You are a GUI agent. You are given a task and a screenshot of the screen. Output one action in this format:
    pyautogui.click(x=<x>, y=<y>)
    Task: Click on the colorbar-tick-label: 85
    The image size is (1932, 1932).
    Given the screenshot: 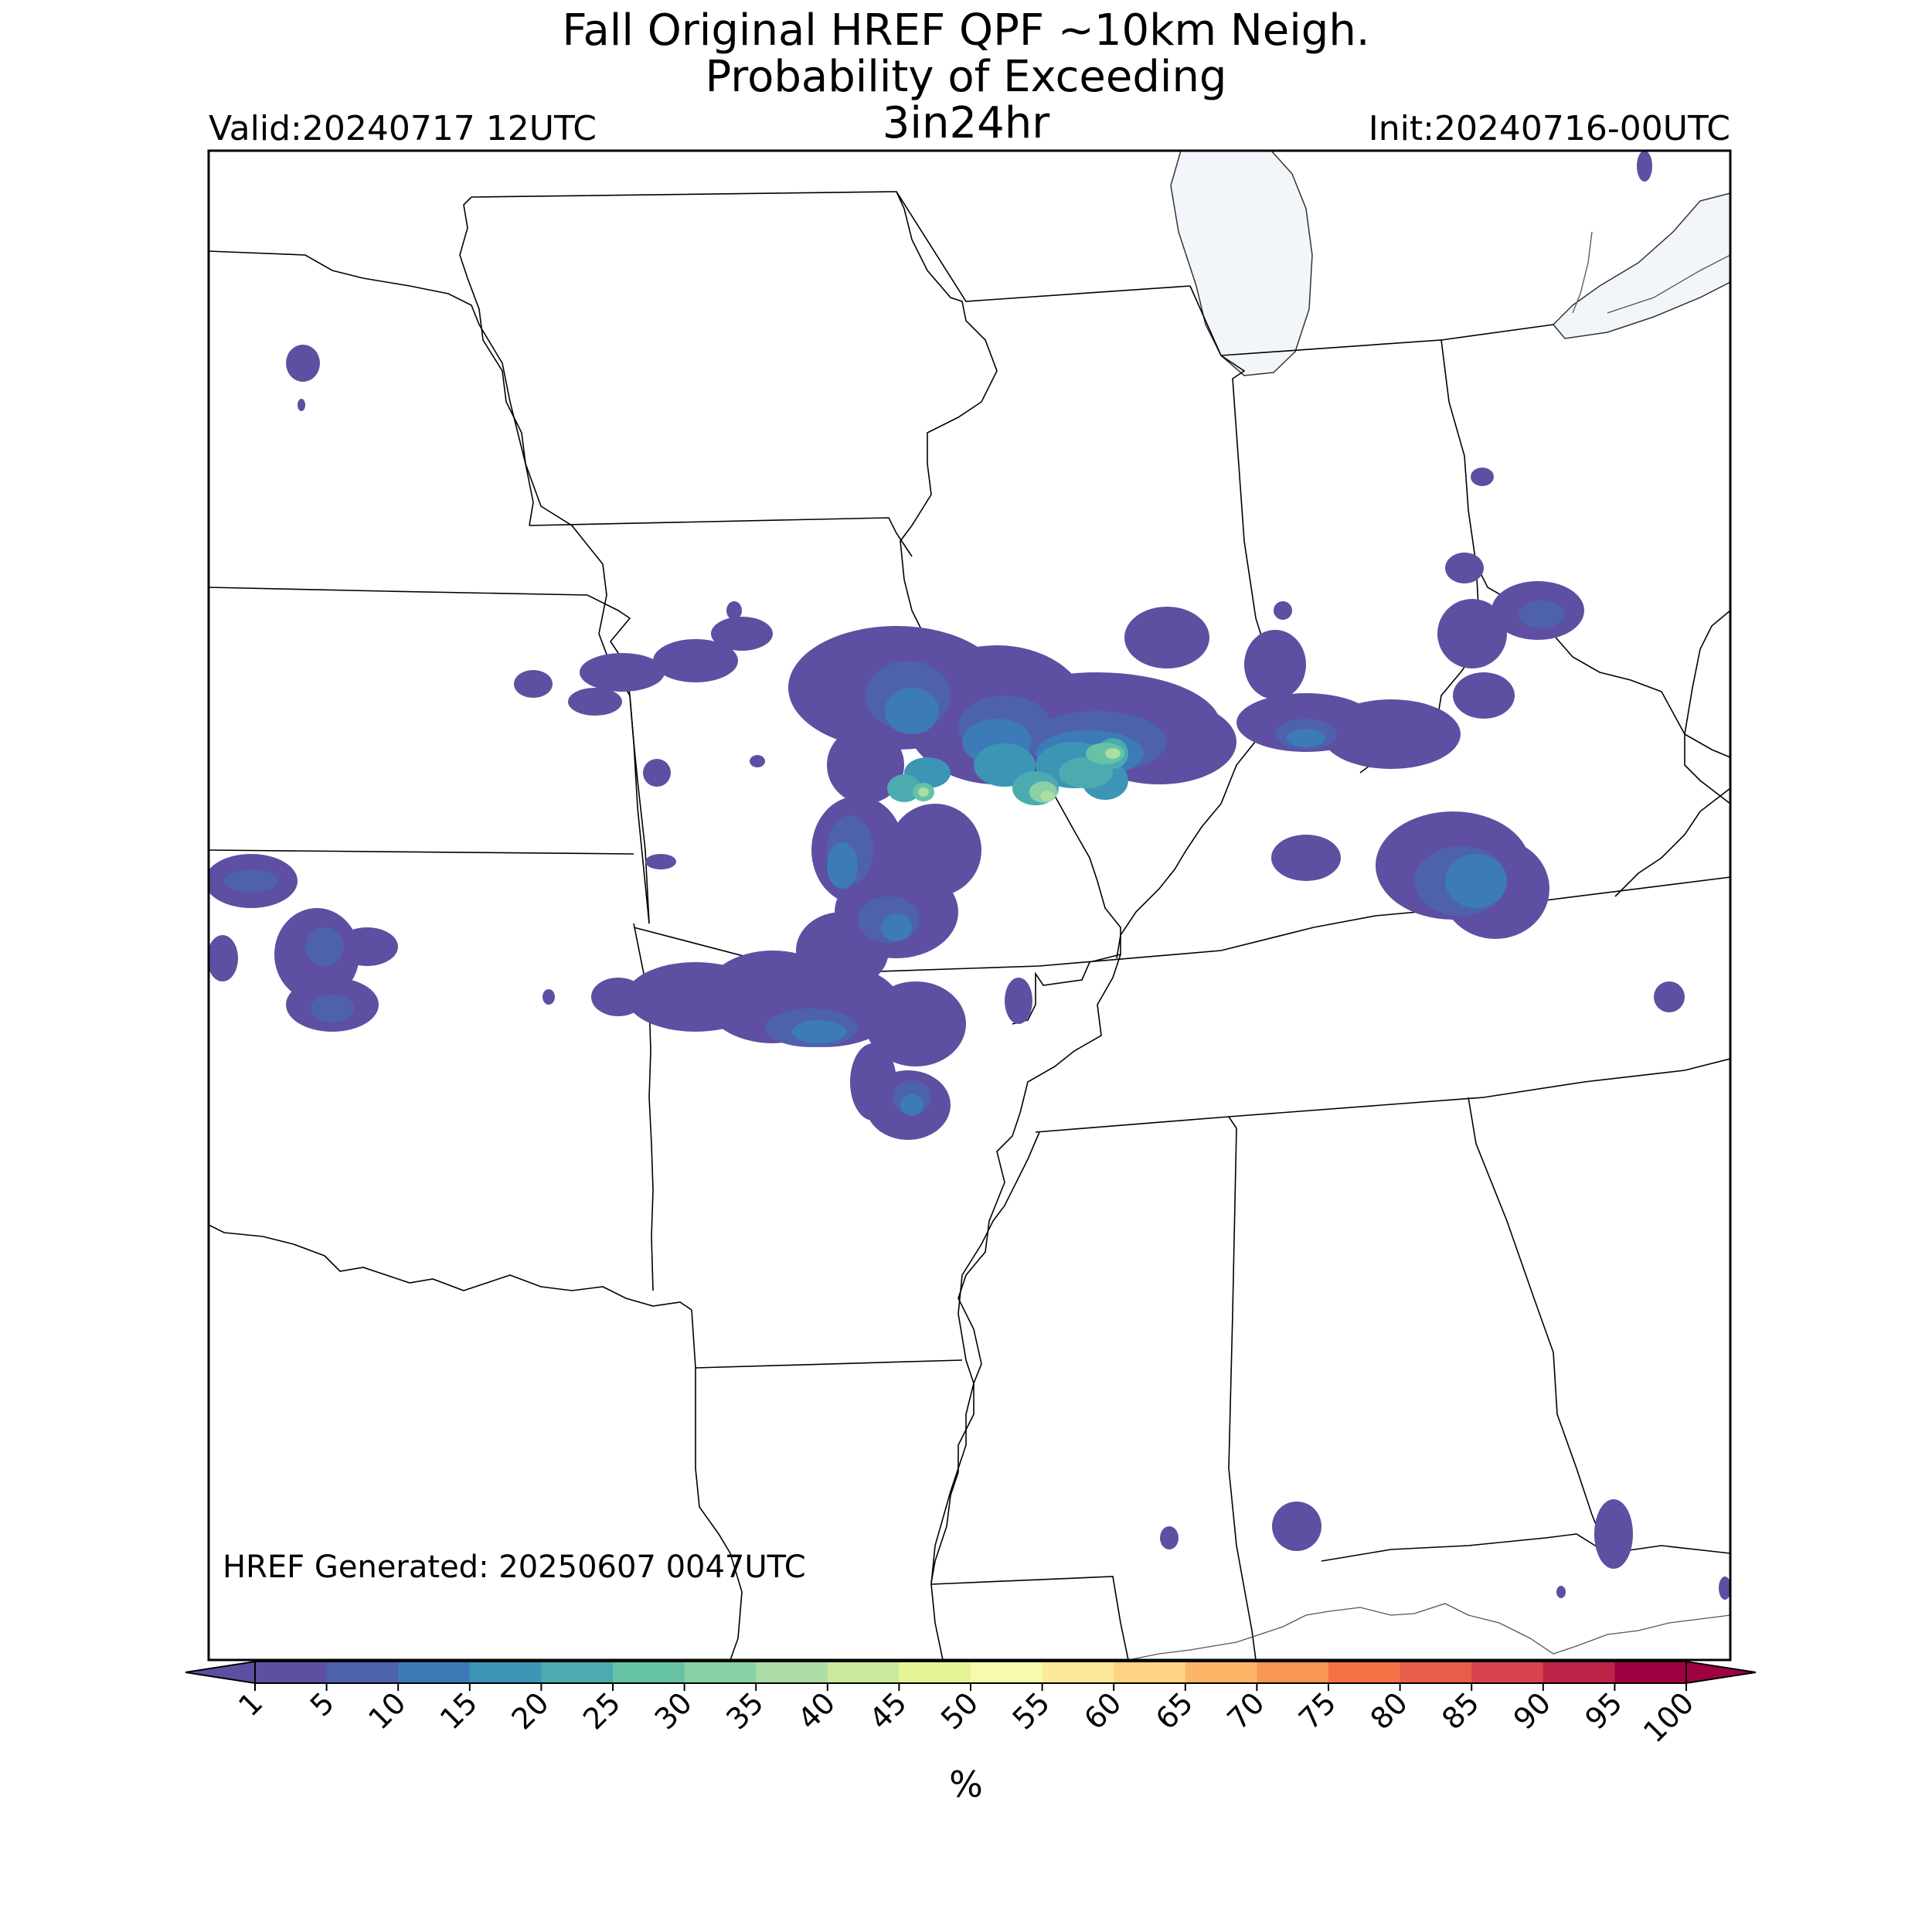 What is the action you would take?
    pyautogui.click(x=1460, y=1711)
    